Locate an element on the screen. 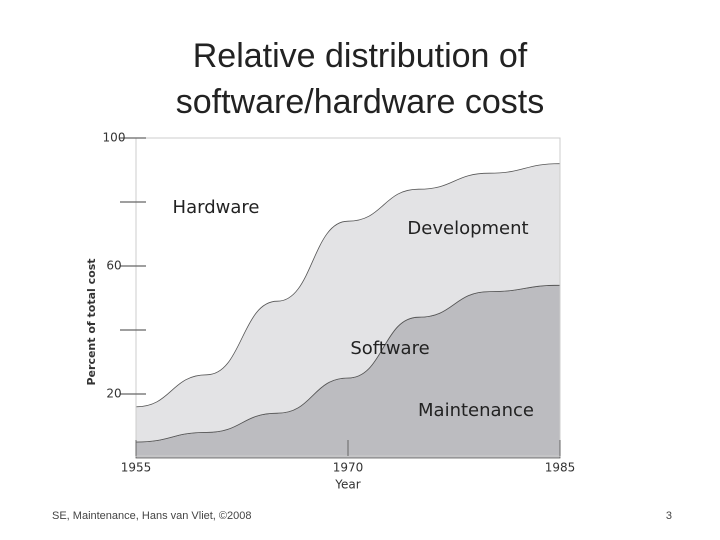  footer-source: SE, Maintenance, Hans van Vliet, ©2008 is located at coordinates (152, 516).